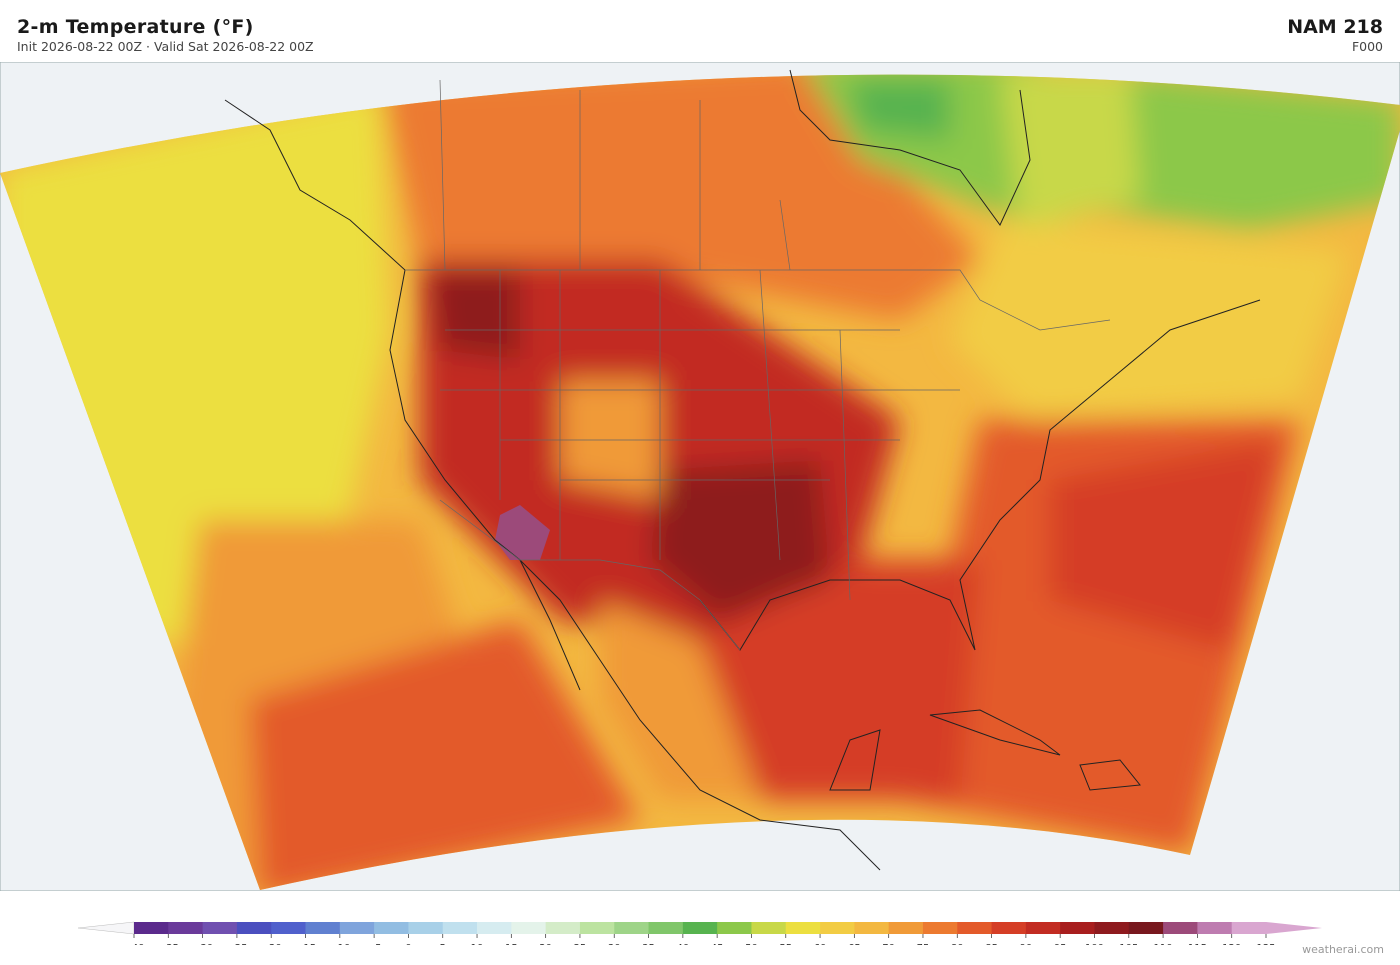 The image size is (1400, 965). Describe the element at coordinates (1265, 944) in the screenshot. I see `colorbar-tick-label: 125` at that location.